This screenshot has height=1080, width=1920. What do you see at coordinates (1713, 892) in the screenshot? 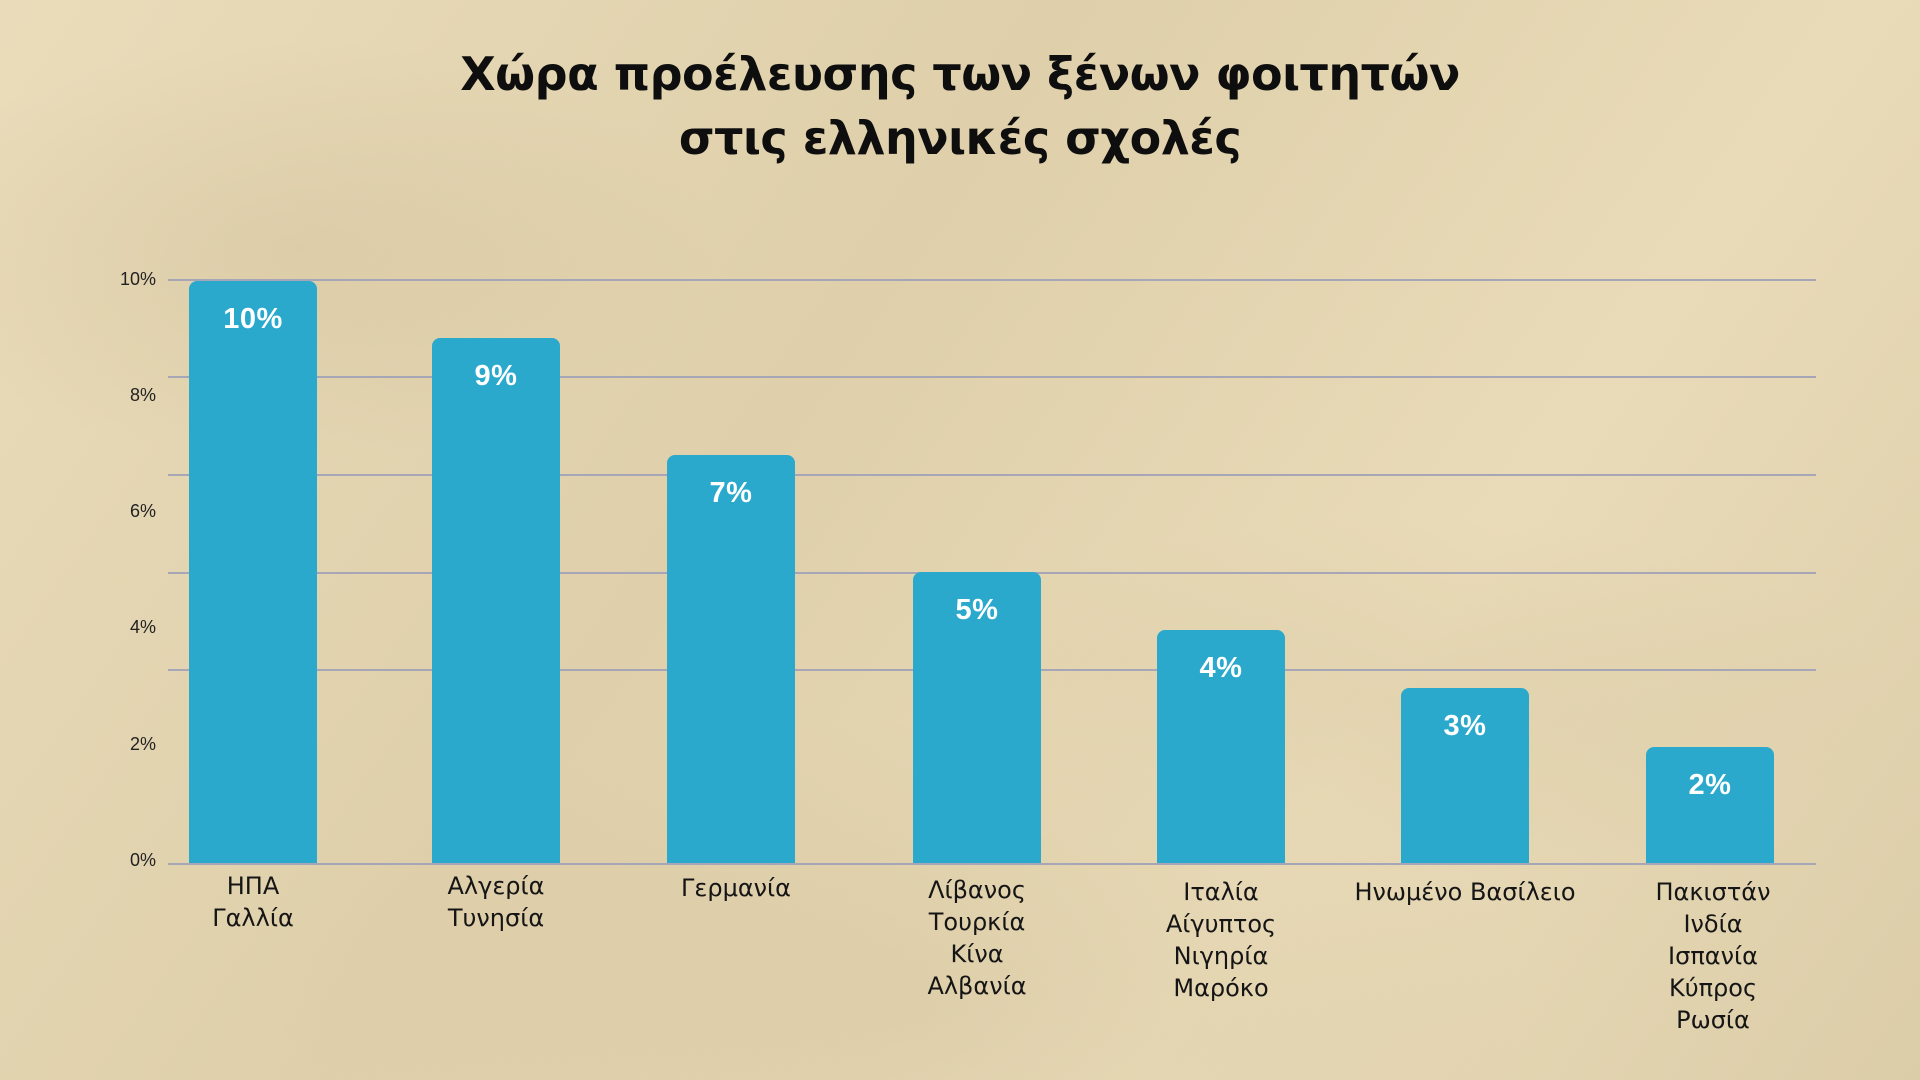
I see `x-label-line: Πακιστάν` at bounding box center [1713, 892].